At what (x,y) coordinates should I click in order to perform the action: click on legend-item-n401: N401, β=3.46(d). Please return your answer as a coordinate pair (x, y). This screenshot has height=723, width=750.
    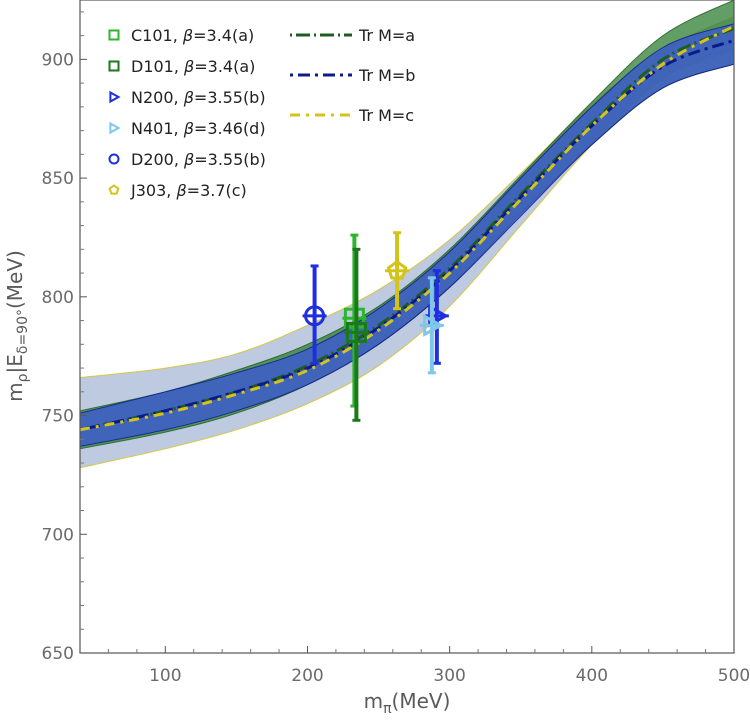
    Looking at the image, I should click on (187, 128).